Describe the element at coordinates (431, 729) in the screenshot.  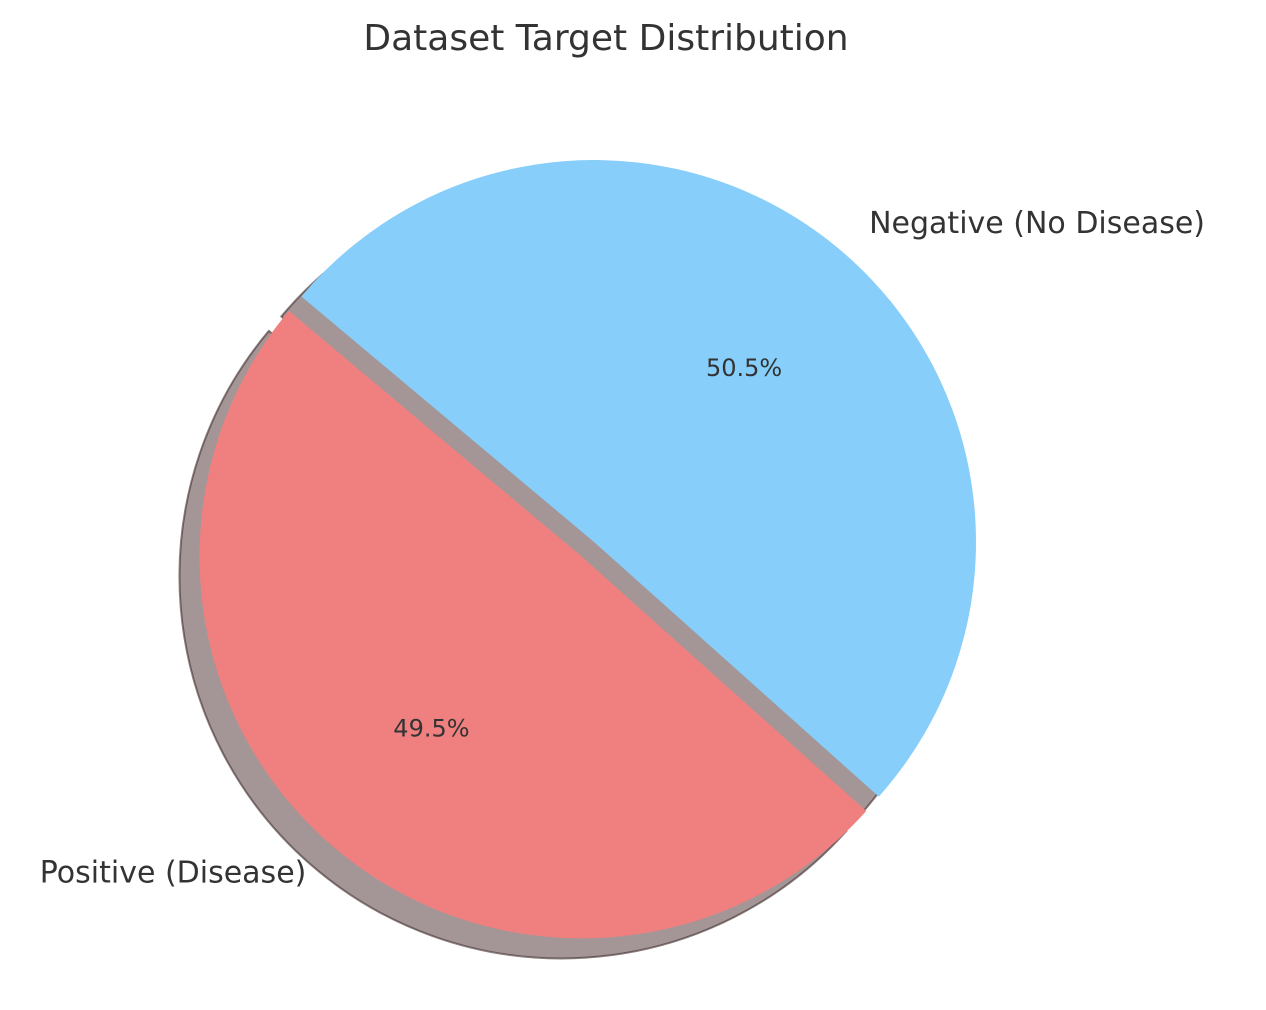
I see `pct-label-positive-disease: 49.5%` at that location.